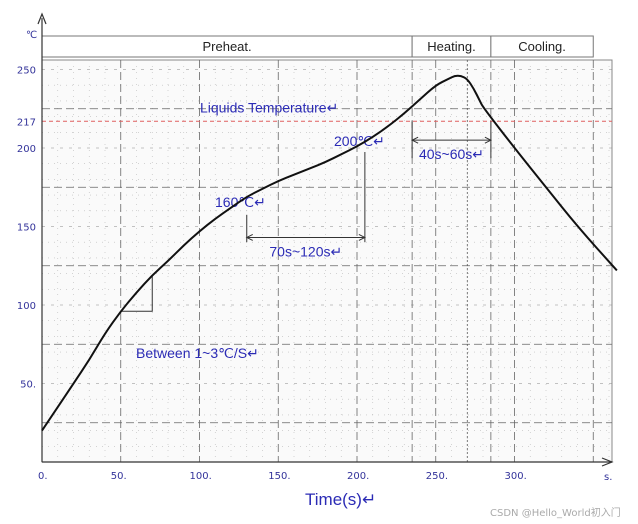 This screenshot has height=524, width=638. I want to click on zone-box, so click(542, 46).